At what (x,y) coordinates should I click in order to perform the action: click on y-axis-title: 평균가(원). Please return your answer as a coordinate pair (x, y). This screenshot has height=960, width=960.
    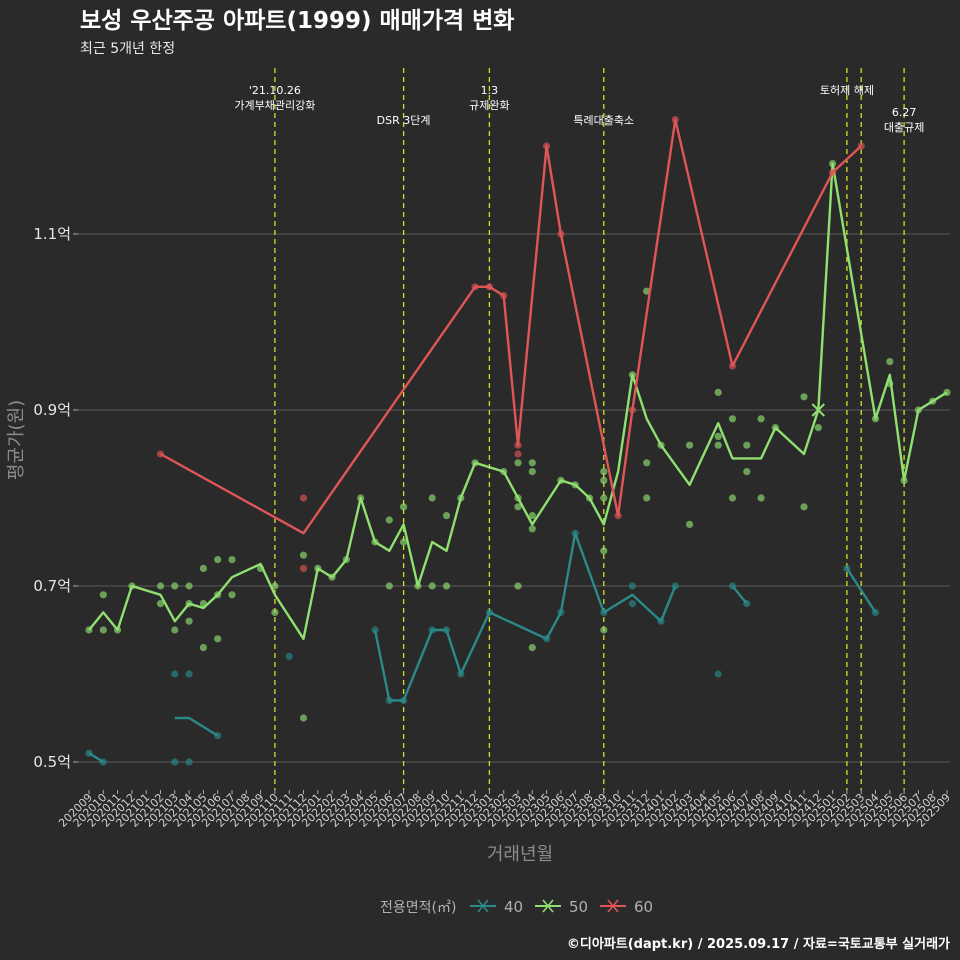
    Looking at the image, I should click on (16, 440).